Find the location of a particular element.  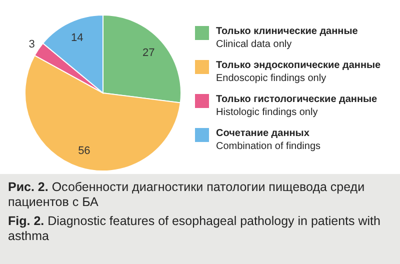

legend-label: Только клинические данные Clinical data only is located at coordinates (287, 38).